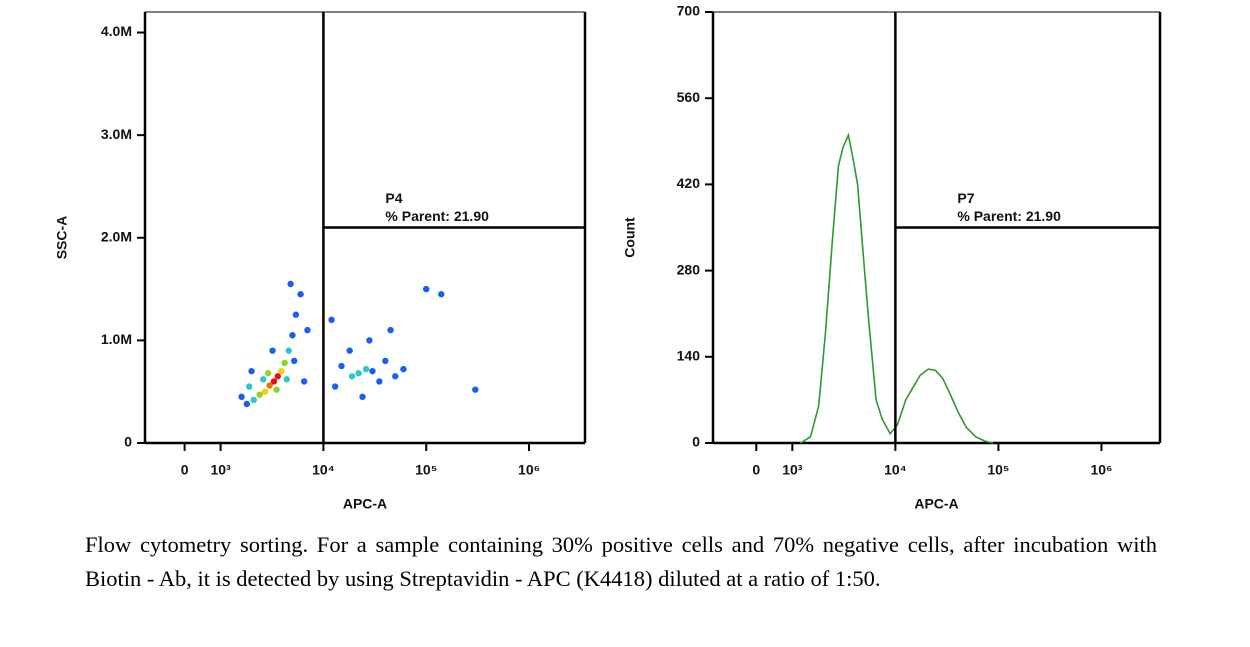 Image resolution: width=1250 pixels, height=647 pixels. What do you see at coordinates (689, 356) in the screenshot?
I see `y-tick-label: 140` at bounding box center [689, 356].